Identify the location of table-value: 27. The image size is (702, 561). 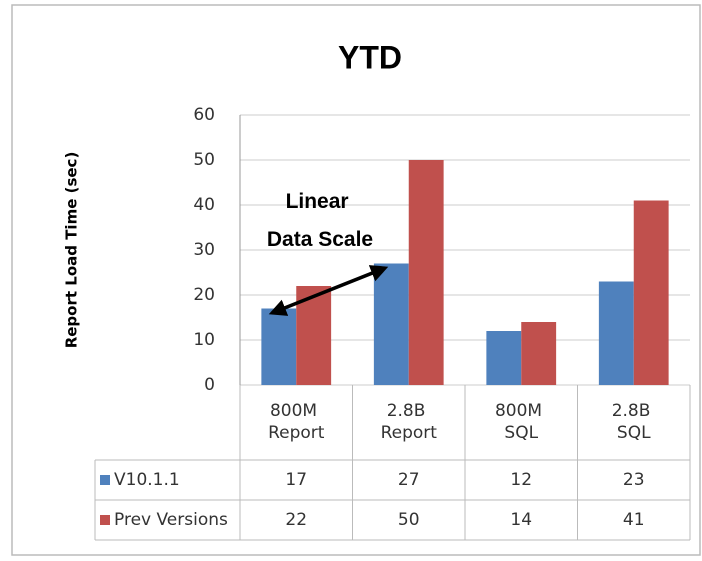
(409, 480).